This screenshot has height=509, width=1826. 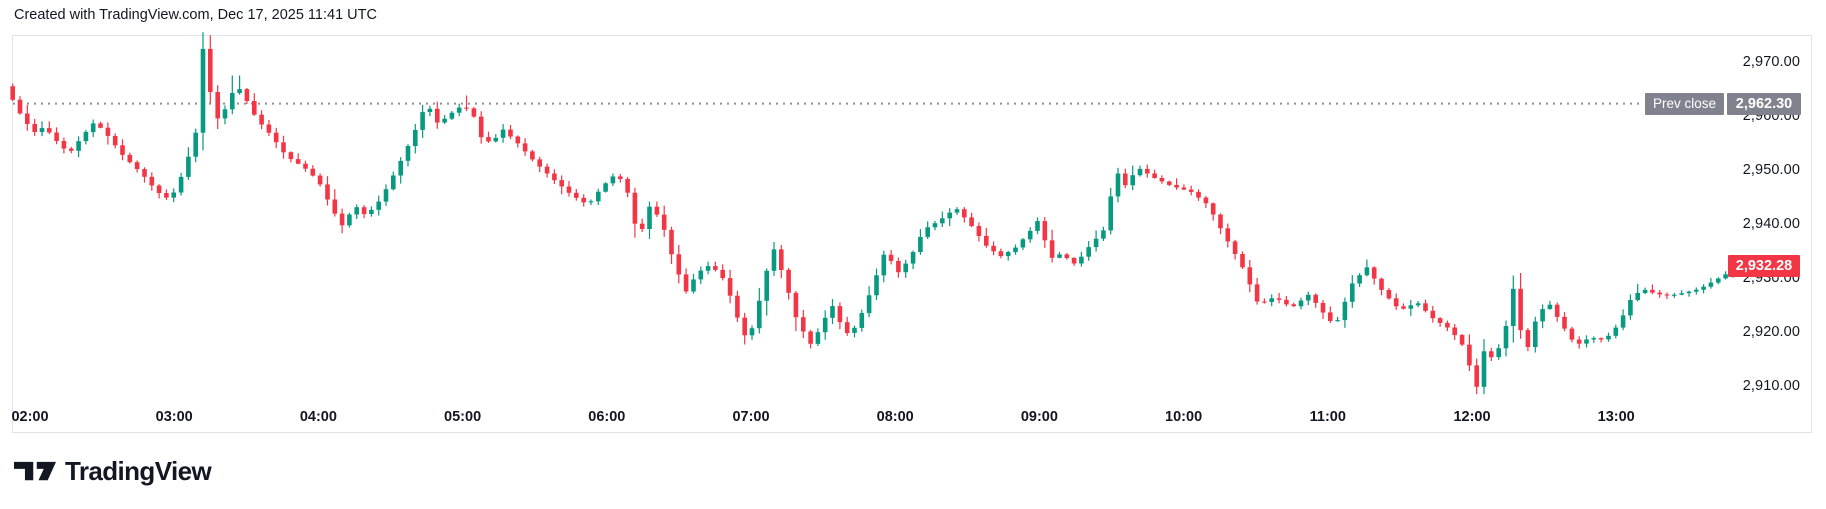 What do you see at coordinates (1472, 417) in the screenshot?
I see `time-tick-label: 12:00` at bounding box center [1472, 417].